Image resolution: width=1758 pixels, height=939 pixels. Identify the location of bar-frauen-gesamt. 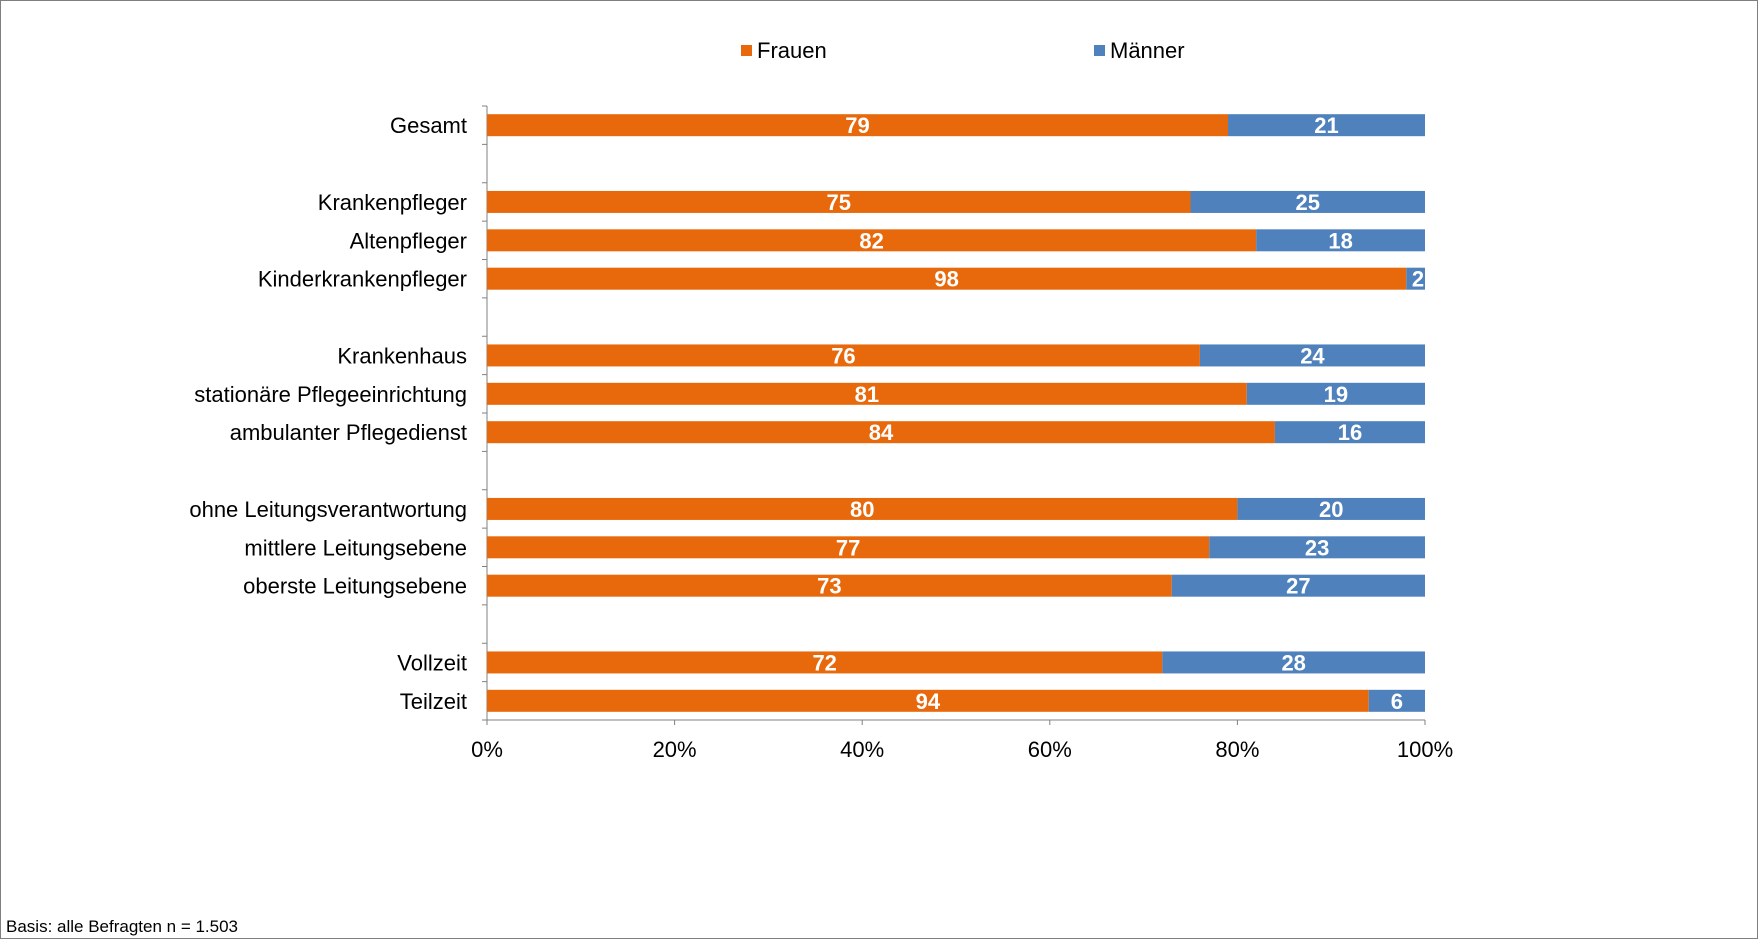
(858, 125).